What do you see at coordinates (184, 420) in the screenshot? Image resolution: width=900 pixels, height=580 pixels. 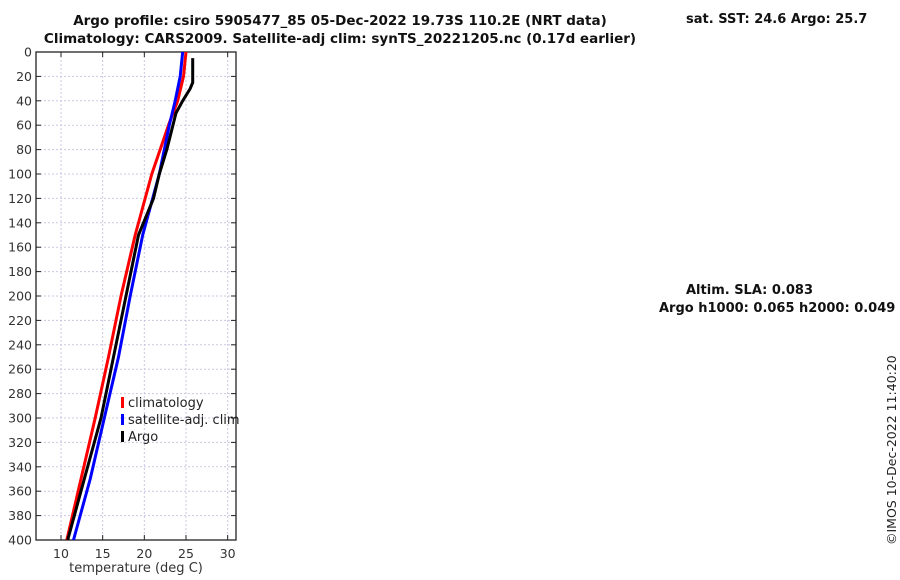 I see `legend-satellite-adj-label: satellite-adj. clim` at bounding box center [184, 420].